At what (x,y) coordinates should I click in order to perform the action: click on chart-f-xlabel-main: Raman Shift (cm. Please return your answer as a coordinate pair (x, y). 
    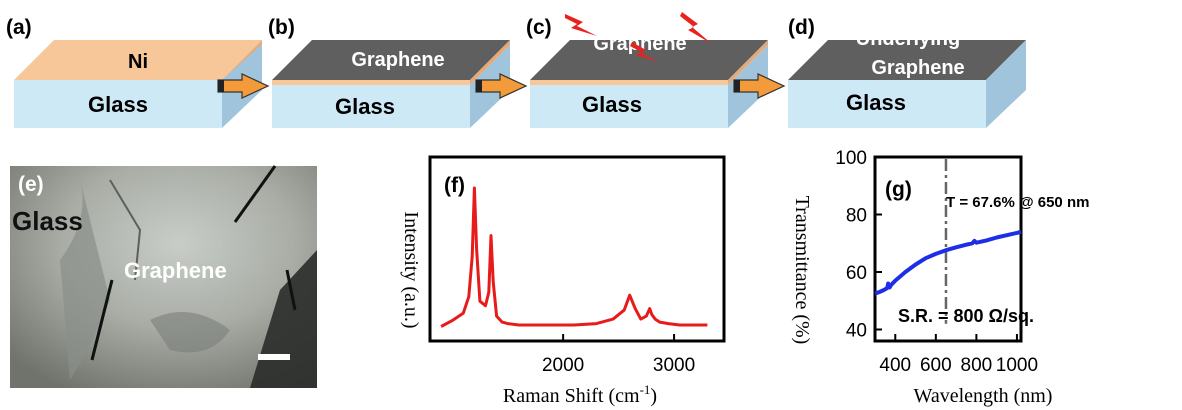
    Looking at the image, I should click on (571, 396).